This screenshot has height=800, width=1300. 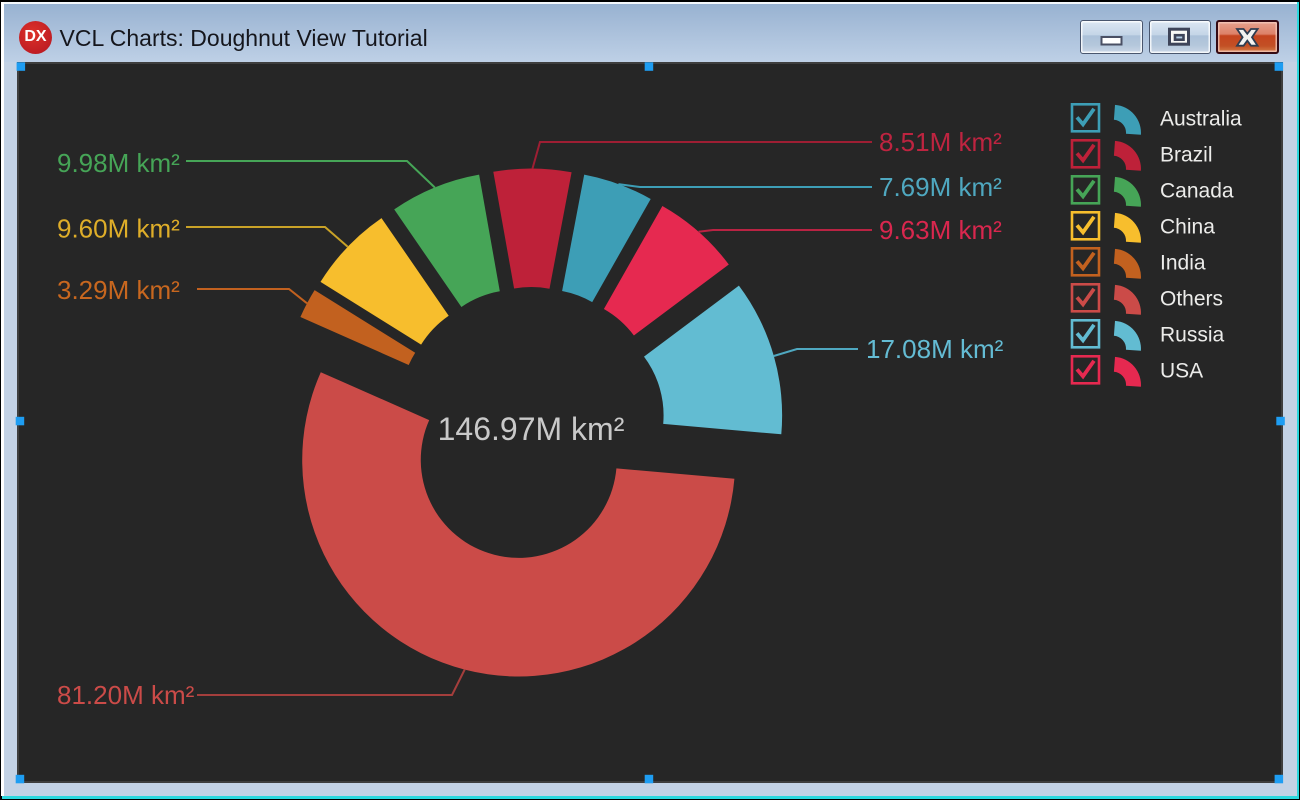 What do you see at coordinates (1192, 334) in the screenshot?
I see `svg-text: Russia` at bounding box center [1192, 334].